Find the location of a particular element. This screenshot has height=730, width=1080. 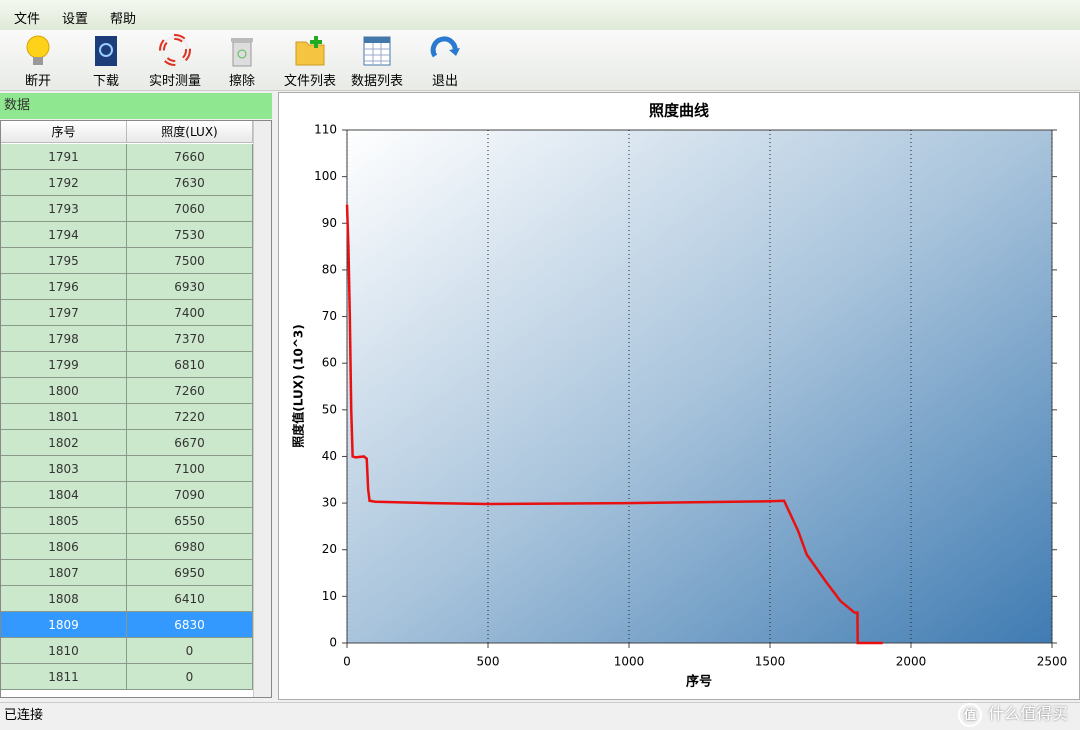

table-cell: 1796 is located at coordinates (64, 287).